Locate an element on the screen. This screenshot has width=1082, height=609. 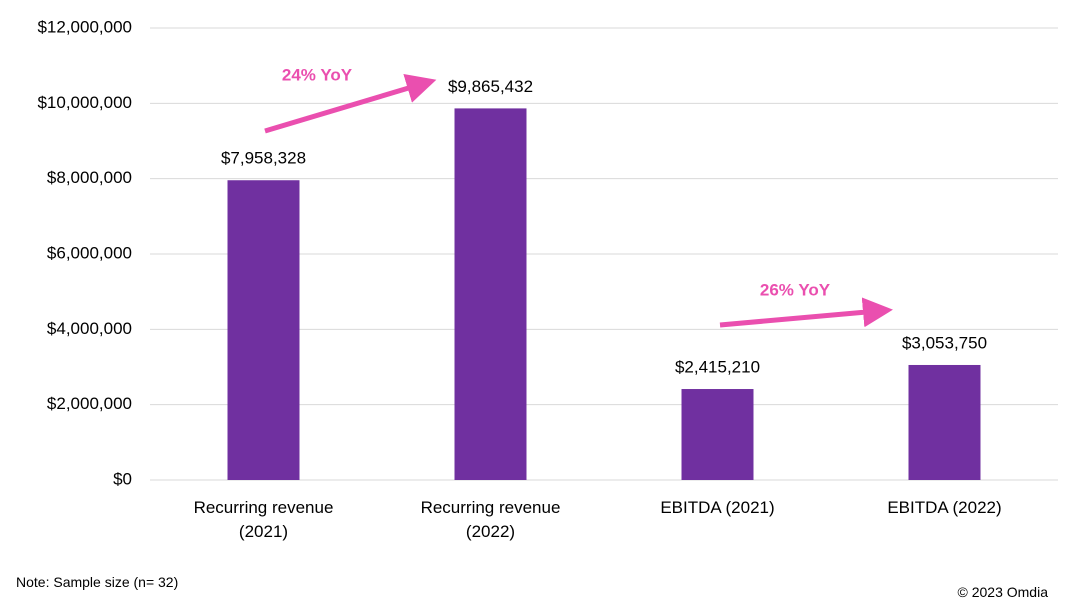
x-tick-label: EBITDA (2022) is located at coordinates (944, 507).